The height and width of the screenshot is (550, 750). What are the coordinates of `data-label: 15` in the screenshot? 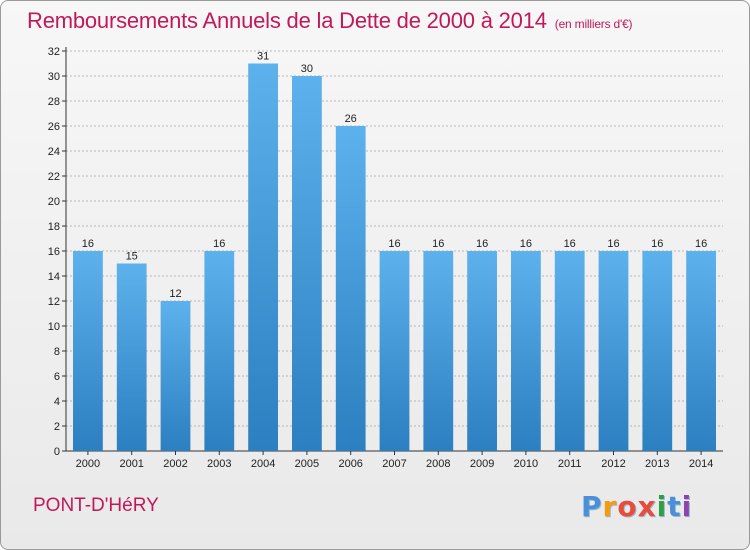 It's located at (132, 257).